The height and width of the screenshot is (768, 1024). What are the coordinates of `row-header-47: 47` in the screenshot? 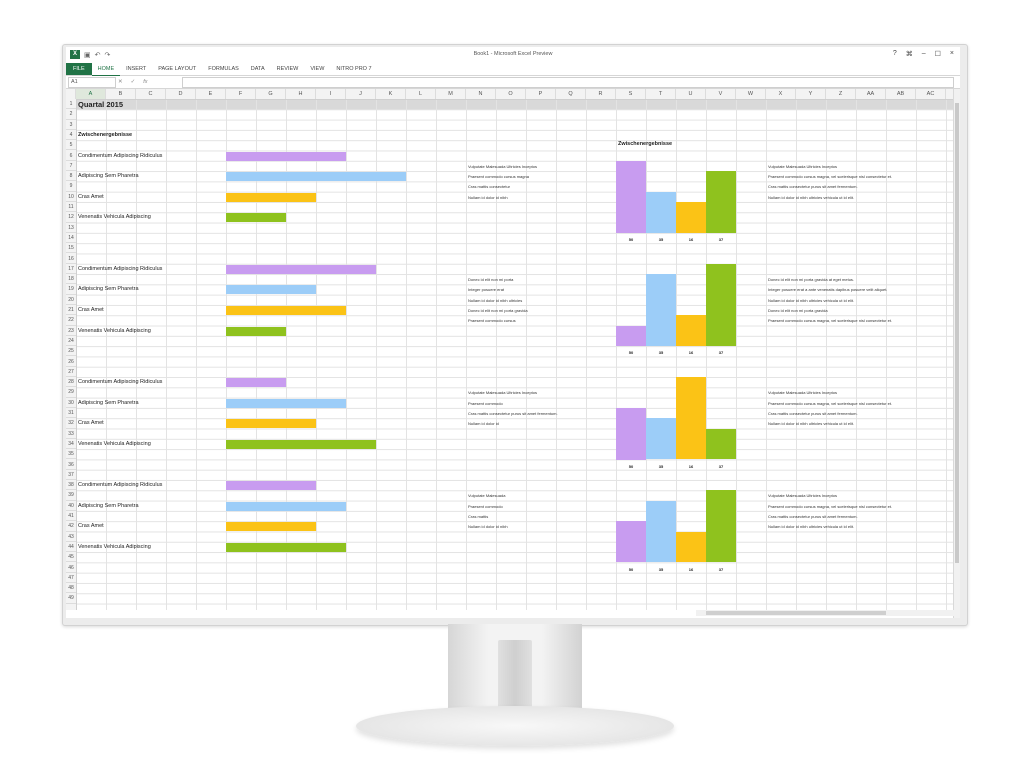 It's located at (71, 578).